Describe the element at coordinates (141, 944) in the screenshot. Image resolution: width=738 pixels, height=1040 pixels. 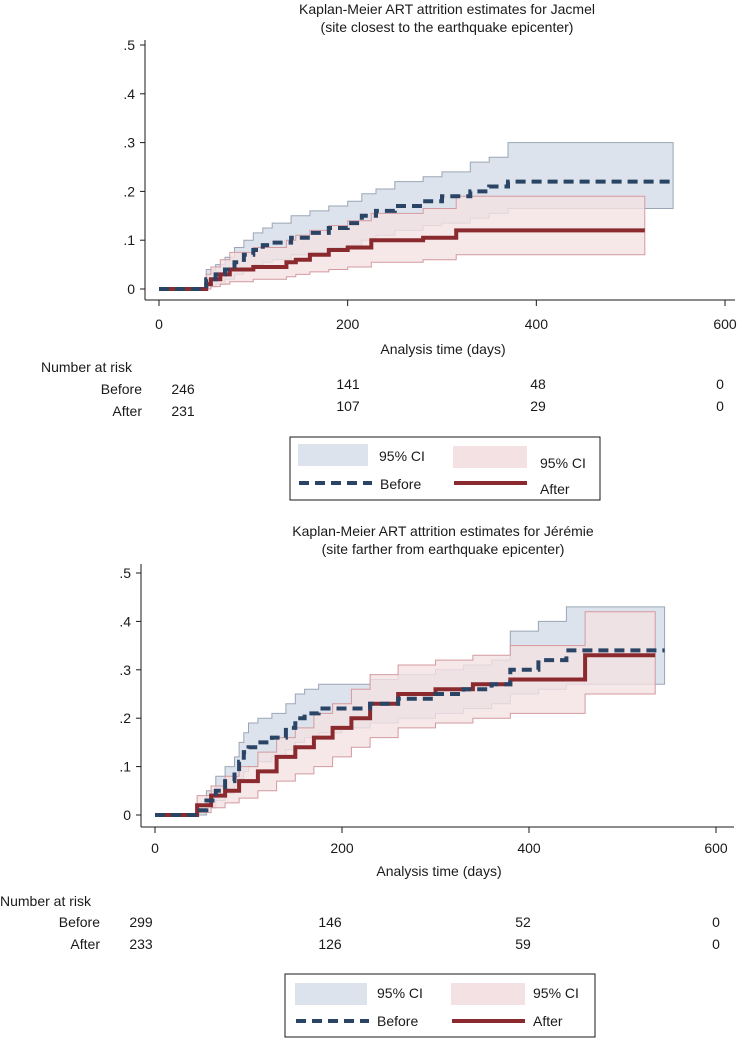
I see `risk-value: 233` at that location.